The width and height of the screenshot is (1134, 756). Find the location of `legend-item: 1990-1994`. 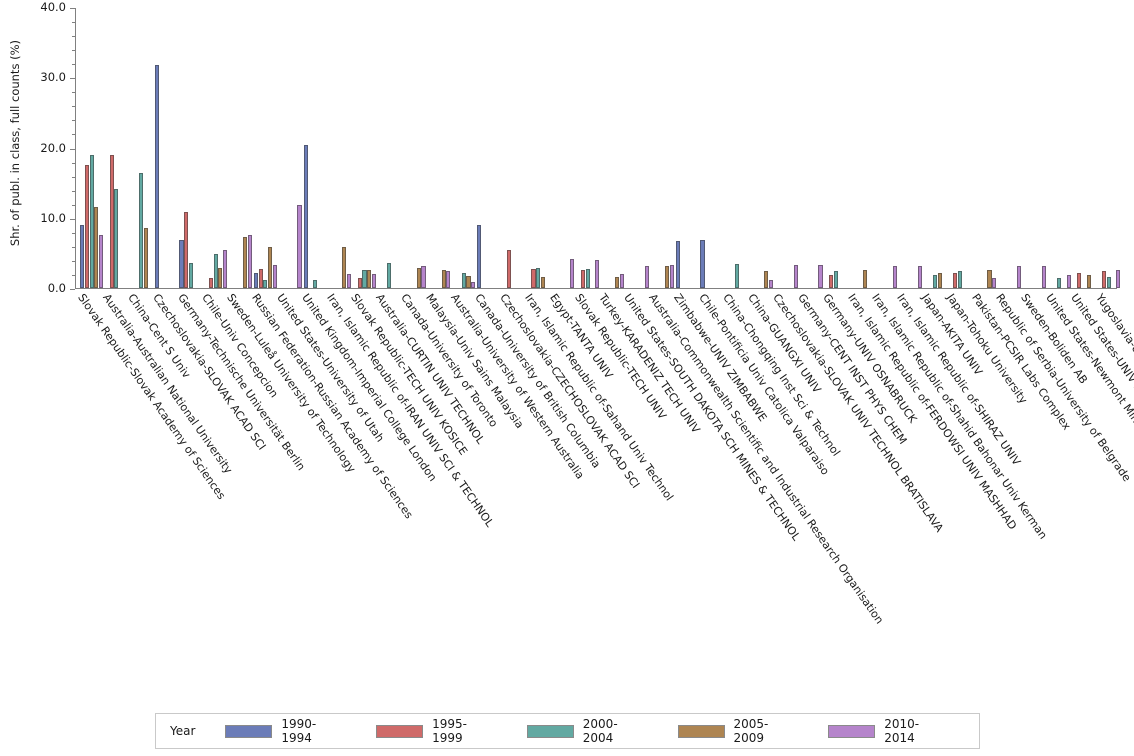

legend-item: 1990-1994 is located at coordinates (282, 731).